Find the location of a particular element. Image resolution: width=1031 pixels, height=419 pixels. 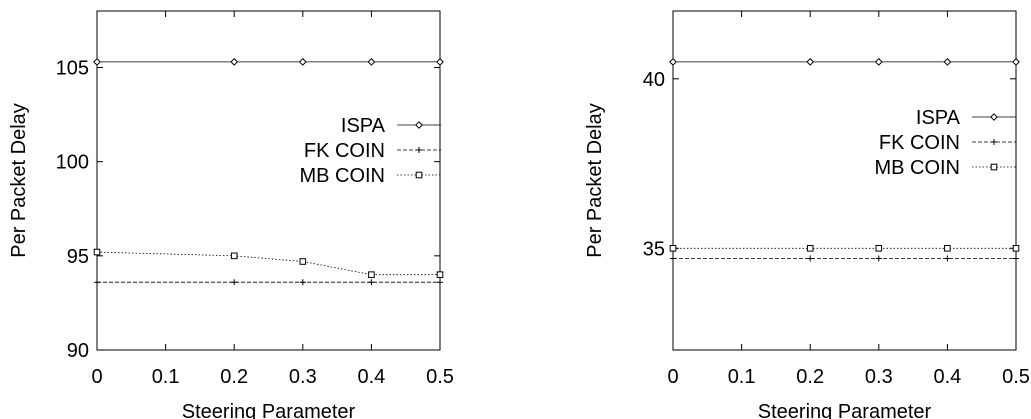

series-line is located at coordinates (268, 263).